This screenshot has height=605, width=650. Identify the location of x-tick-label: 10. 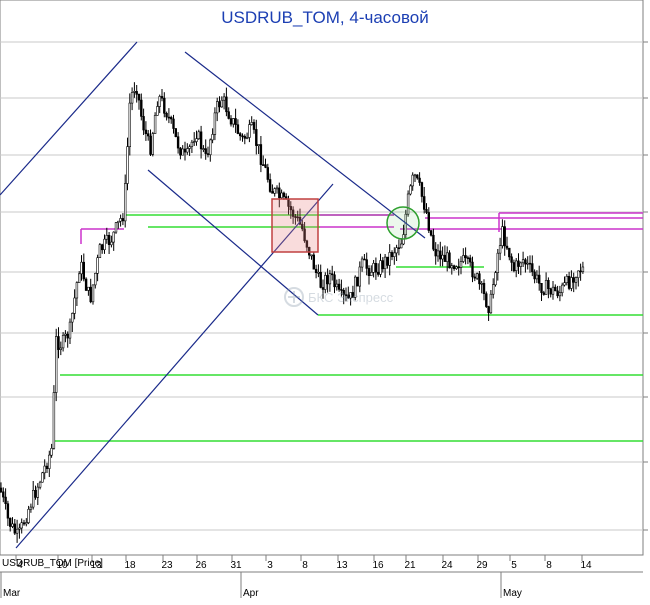
(62, 565).